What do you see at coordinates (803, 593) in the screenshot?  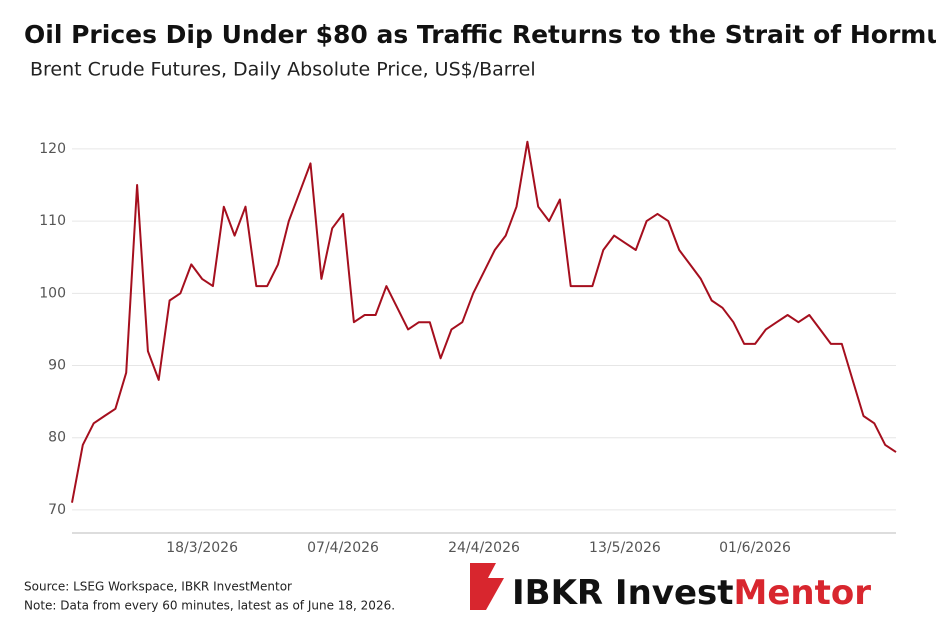 I see `logo-accent: Mentor` at bounding box center [803, 593].